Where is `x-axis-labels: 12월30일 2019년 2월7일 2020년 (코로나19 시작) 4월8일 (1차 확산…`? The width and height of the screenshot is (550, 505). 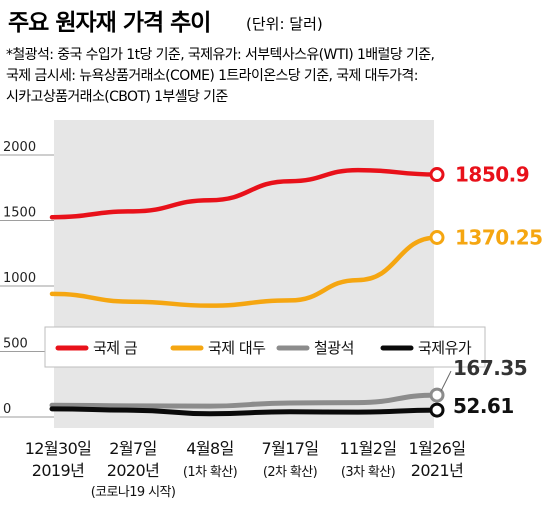 x-axis-labels: 12월30일 2019년 2월7일 2020년 (코로나19 시작) 4월8일 (1차 확산… is located at coordinates (245, 469).